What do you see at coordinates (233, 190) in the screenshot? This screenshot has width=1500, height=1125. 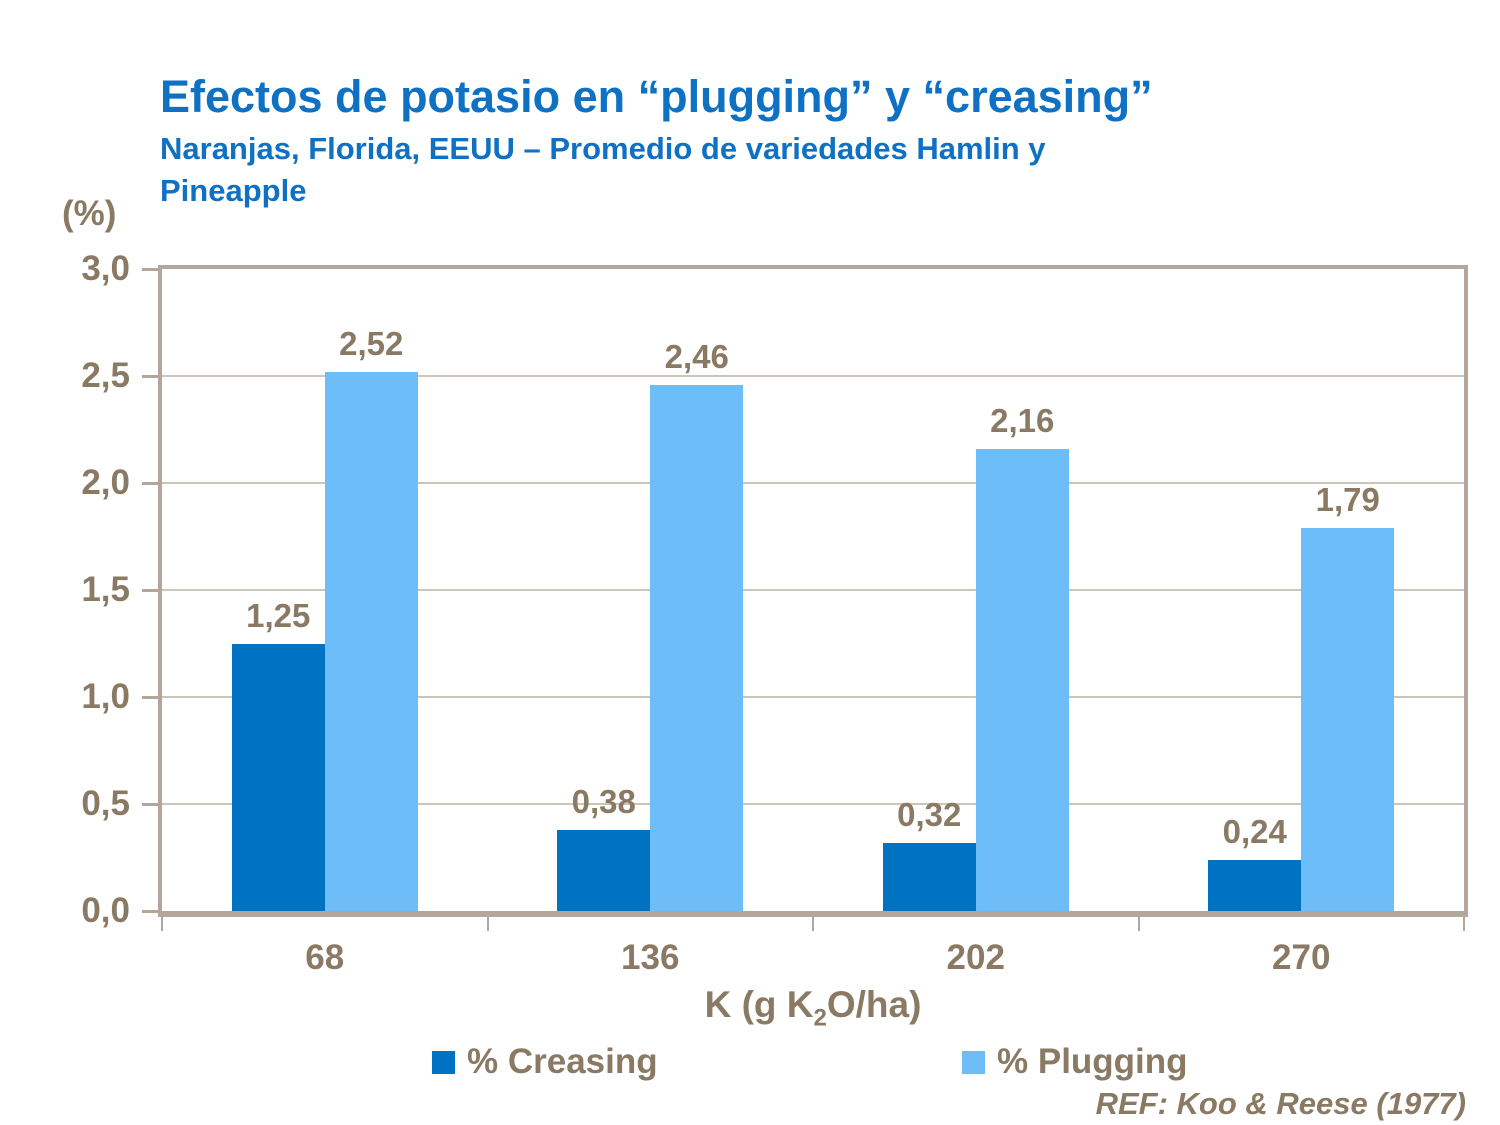 I see `chart-subtitle-line: Pineapple` at bounding box center [233, 190].